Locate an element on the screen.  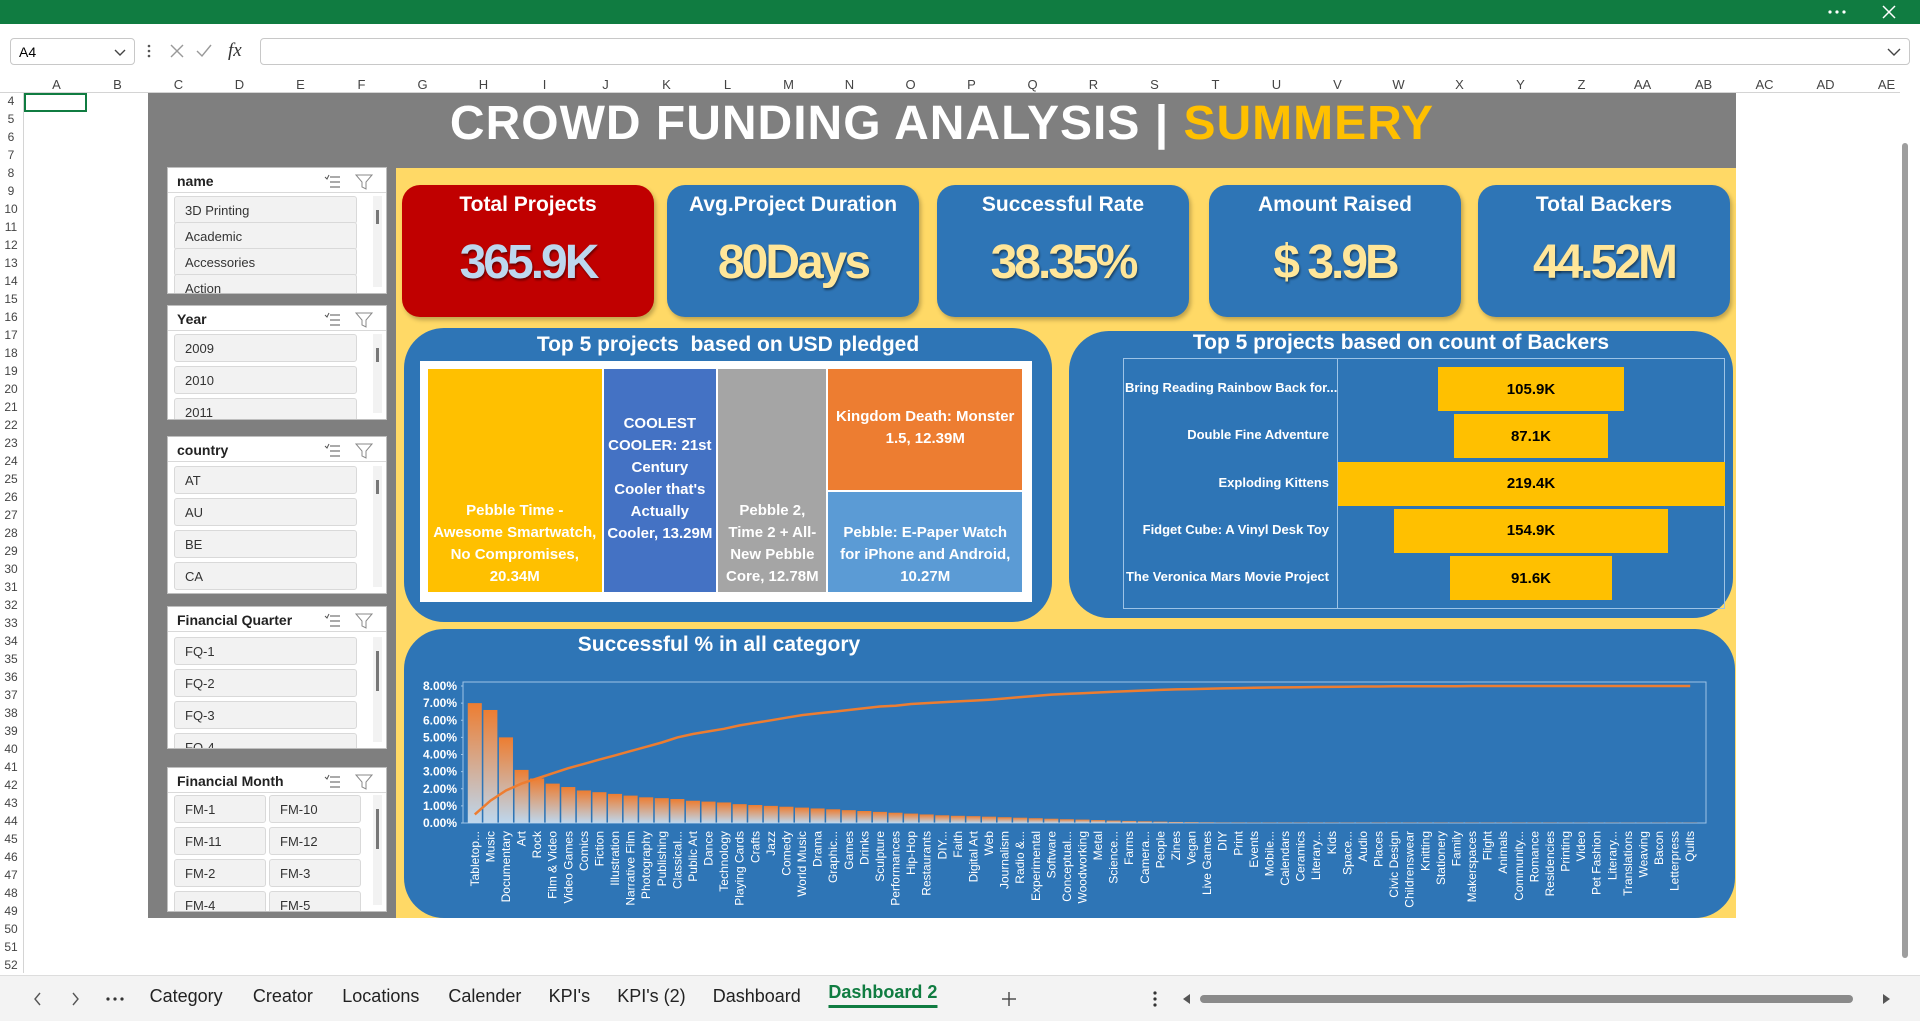
slicer-item: BE is located at coordinates (265, 544).